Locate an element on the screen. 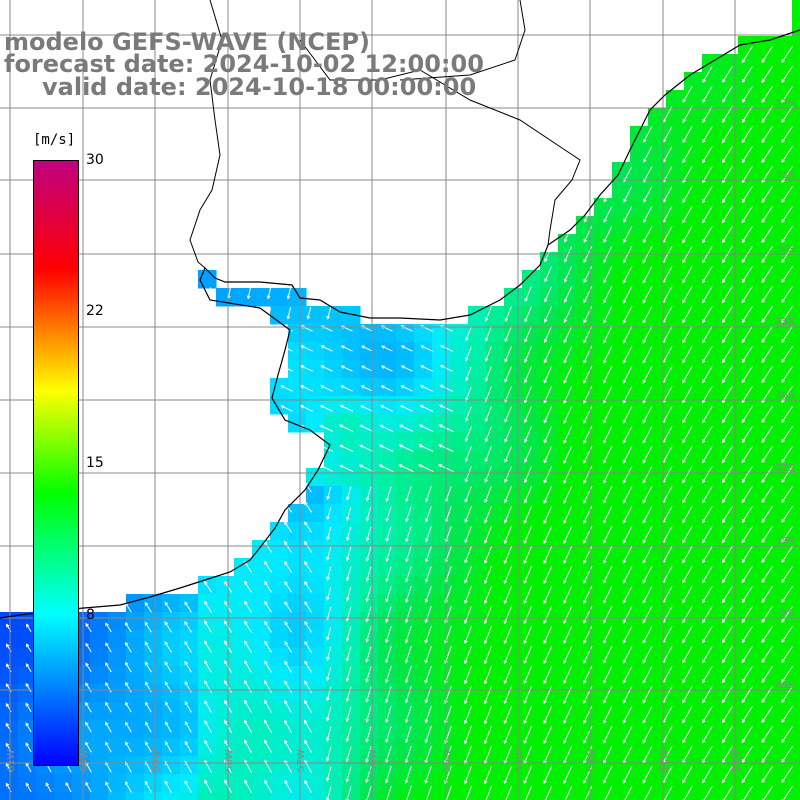 The width and height of the screenshot is (800, 800). latitude-label: 38S is located at coordinates (784, 541).